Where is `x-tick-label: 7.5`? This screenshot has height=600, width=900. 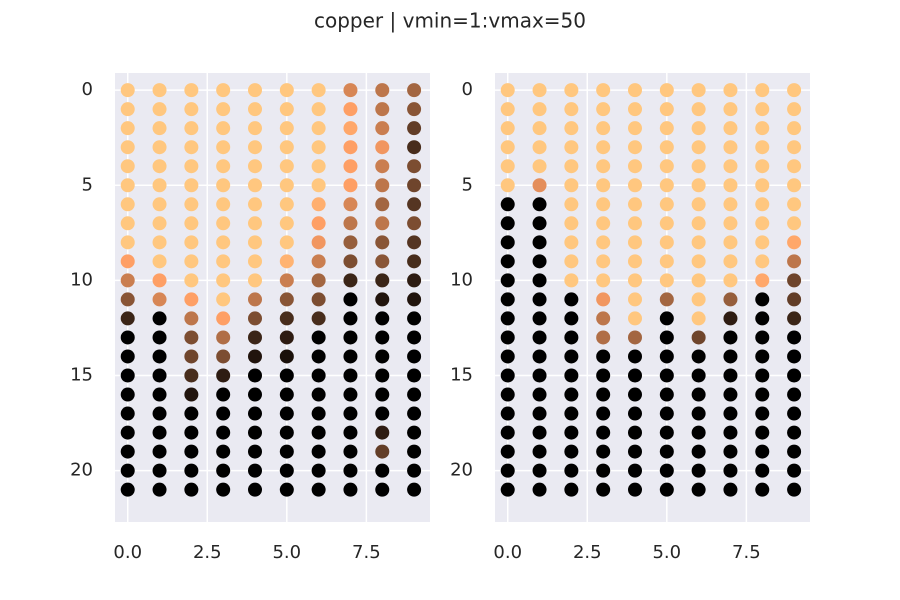
x-tick-label: 7.5 is located at coordinates (366, 552).